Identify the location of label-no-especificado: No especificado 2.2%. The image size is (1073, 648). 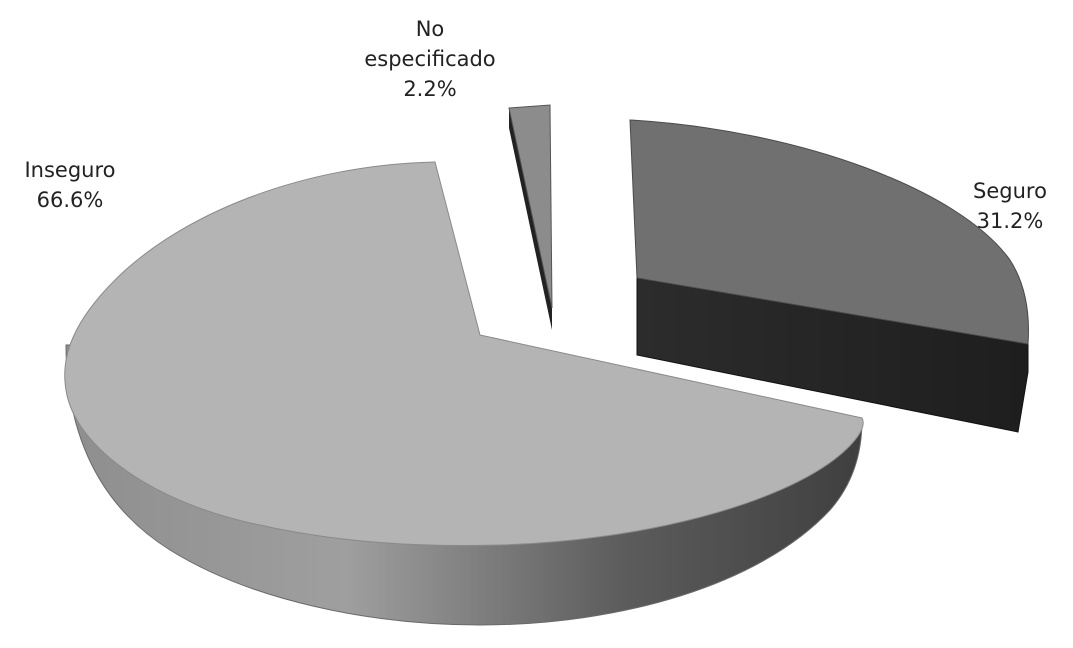
(430, 59).